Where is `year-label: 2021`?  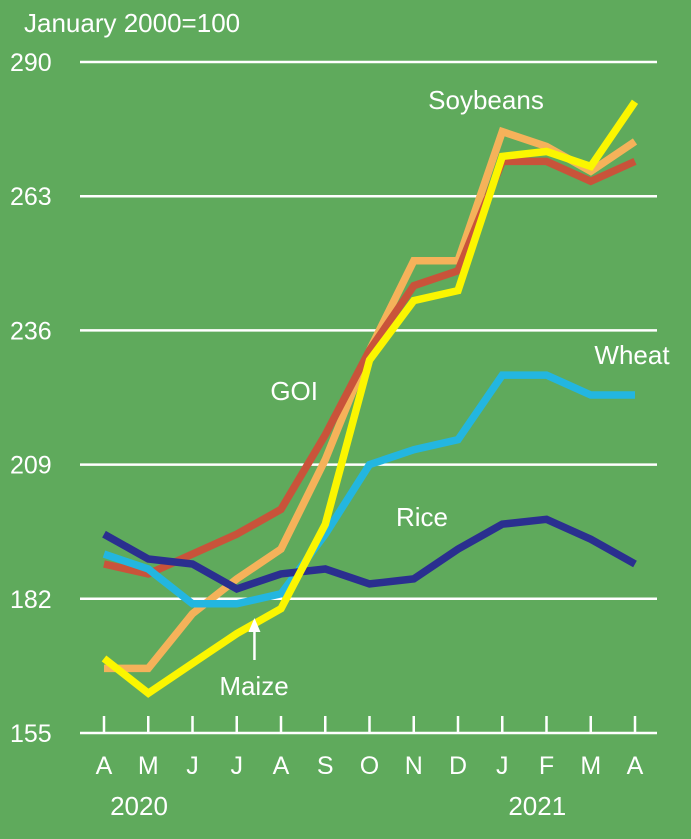
year-label: 2021 is located at coordinates (537, 806).